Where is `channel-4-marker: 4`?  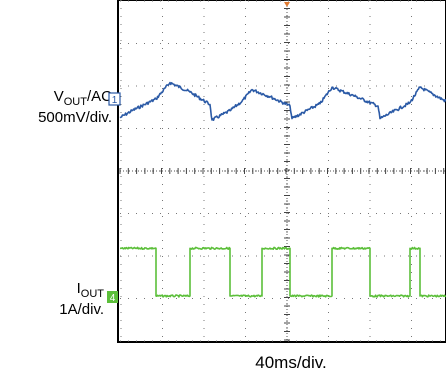 channel-4-marker: 4 is located at coordinates (112, 297).